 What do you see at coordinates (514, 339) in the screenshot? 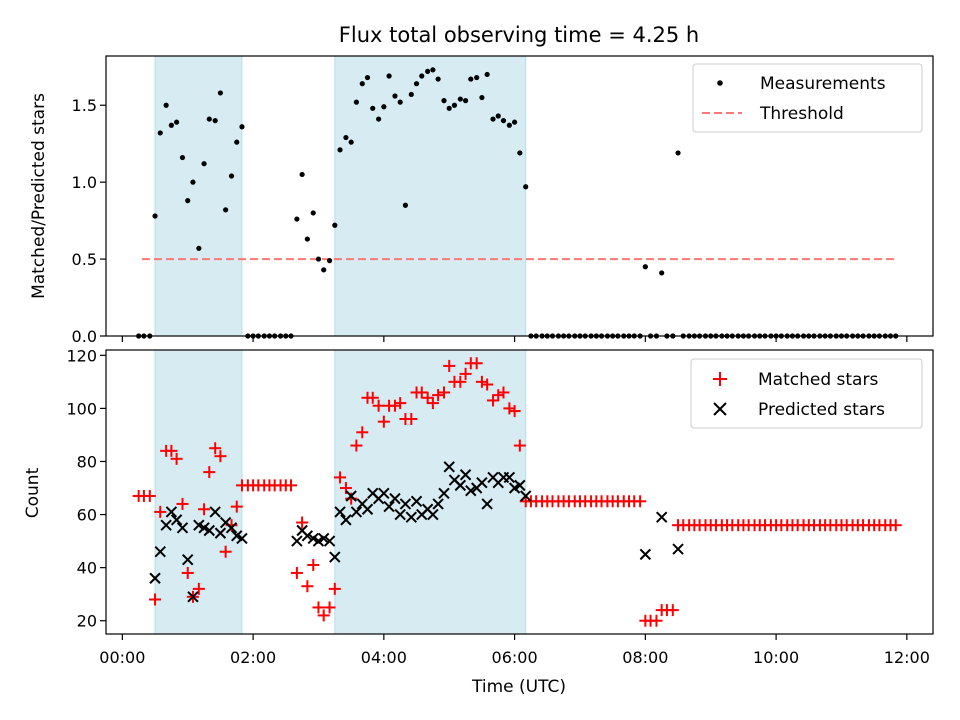
I see `ratio-x-ticks` at bounding box center [514, 339].